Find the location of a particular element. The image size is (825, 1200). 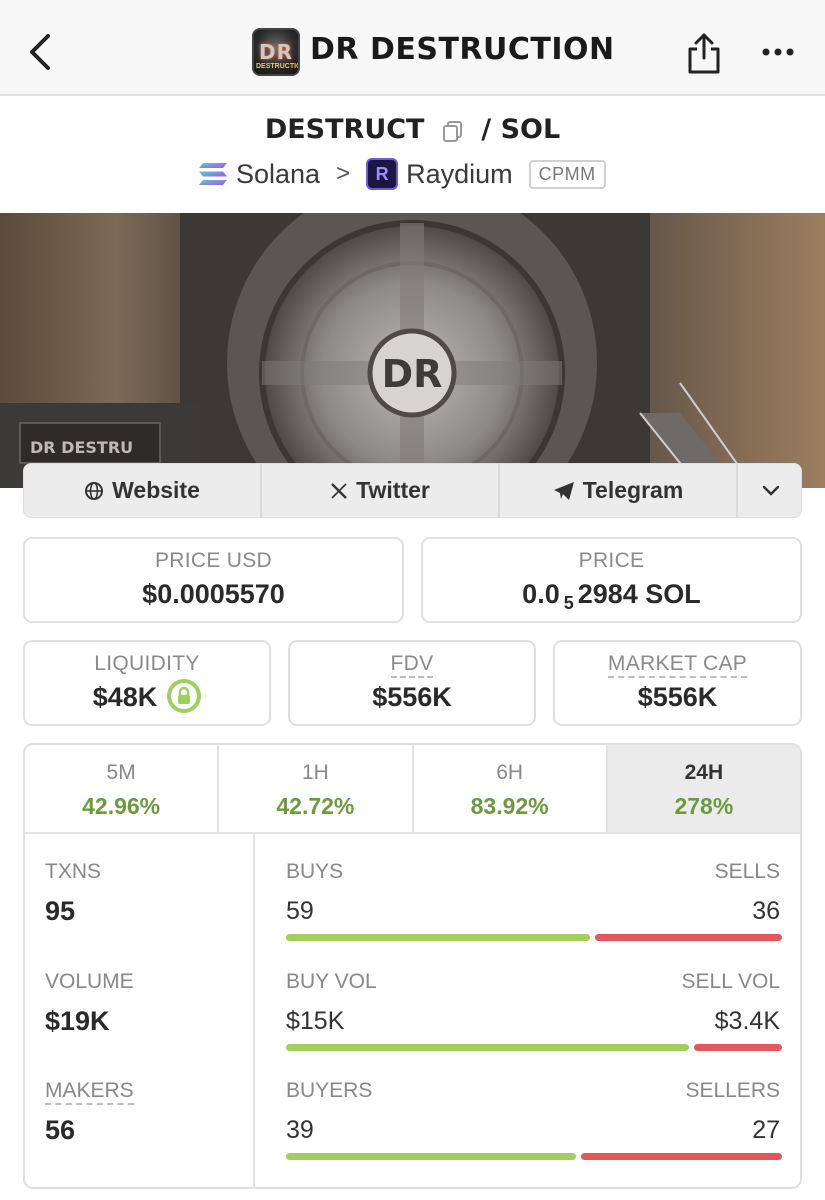

lock-icon is located at coordinates (184, 696).